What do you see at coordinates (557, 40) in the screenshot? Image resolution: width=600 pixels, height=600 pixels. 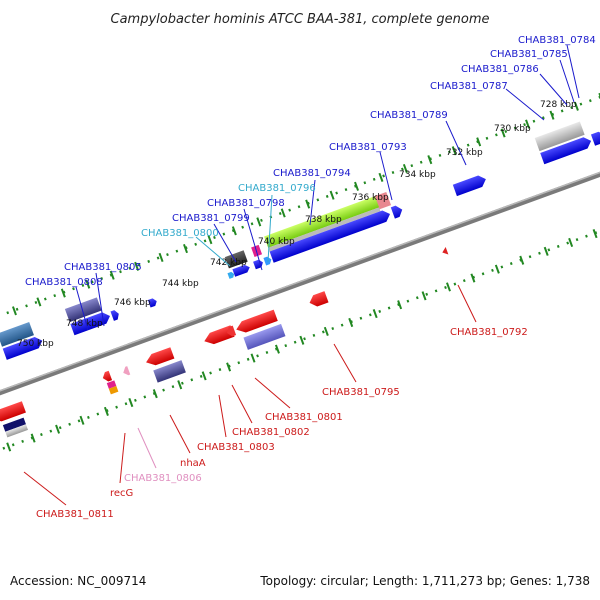 I see `gene-label-0784: CHAB381_0784` at bounding box center [557, 40].